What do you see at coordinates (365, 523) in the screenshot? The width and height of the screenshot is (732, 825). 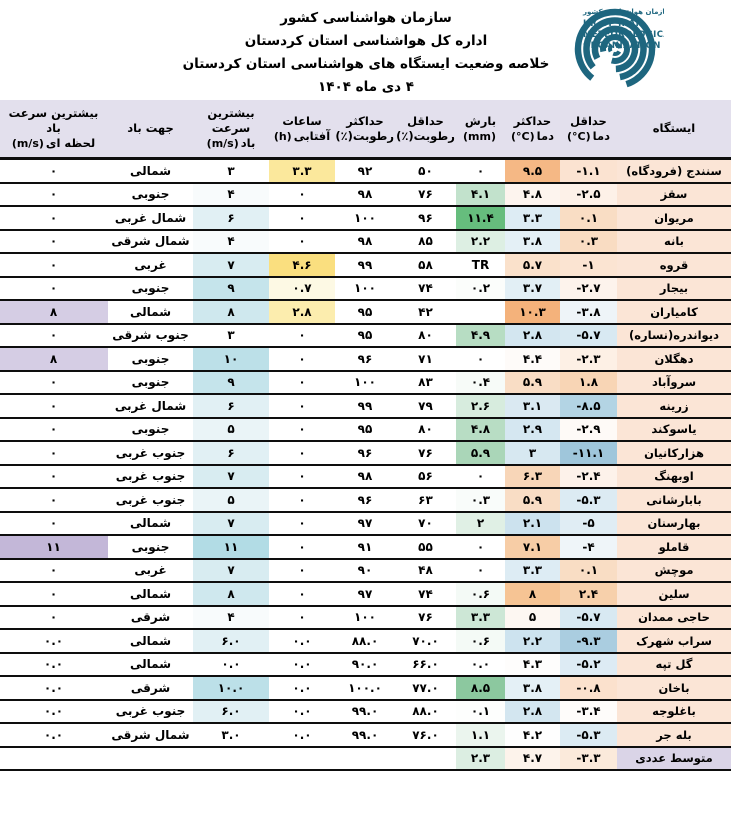 I see `cell-rhmax: ۹۷` at bounding box center [365, 523].